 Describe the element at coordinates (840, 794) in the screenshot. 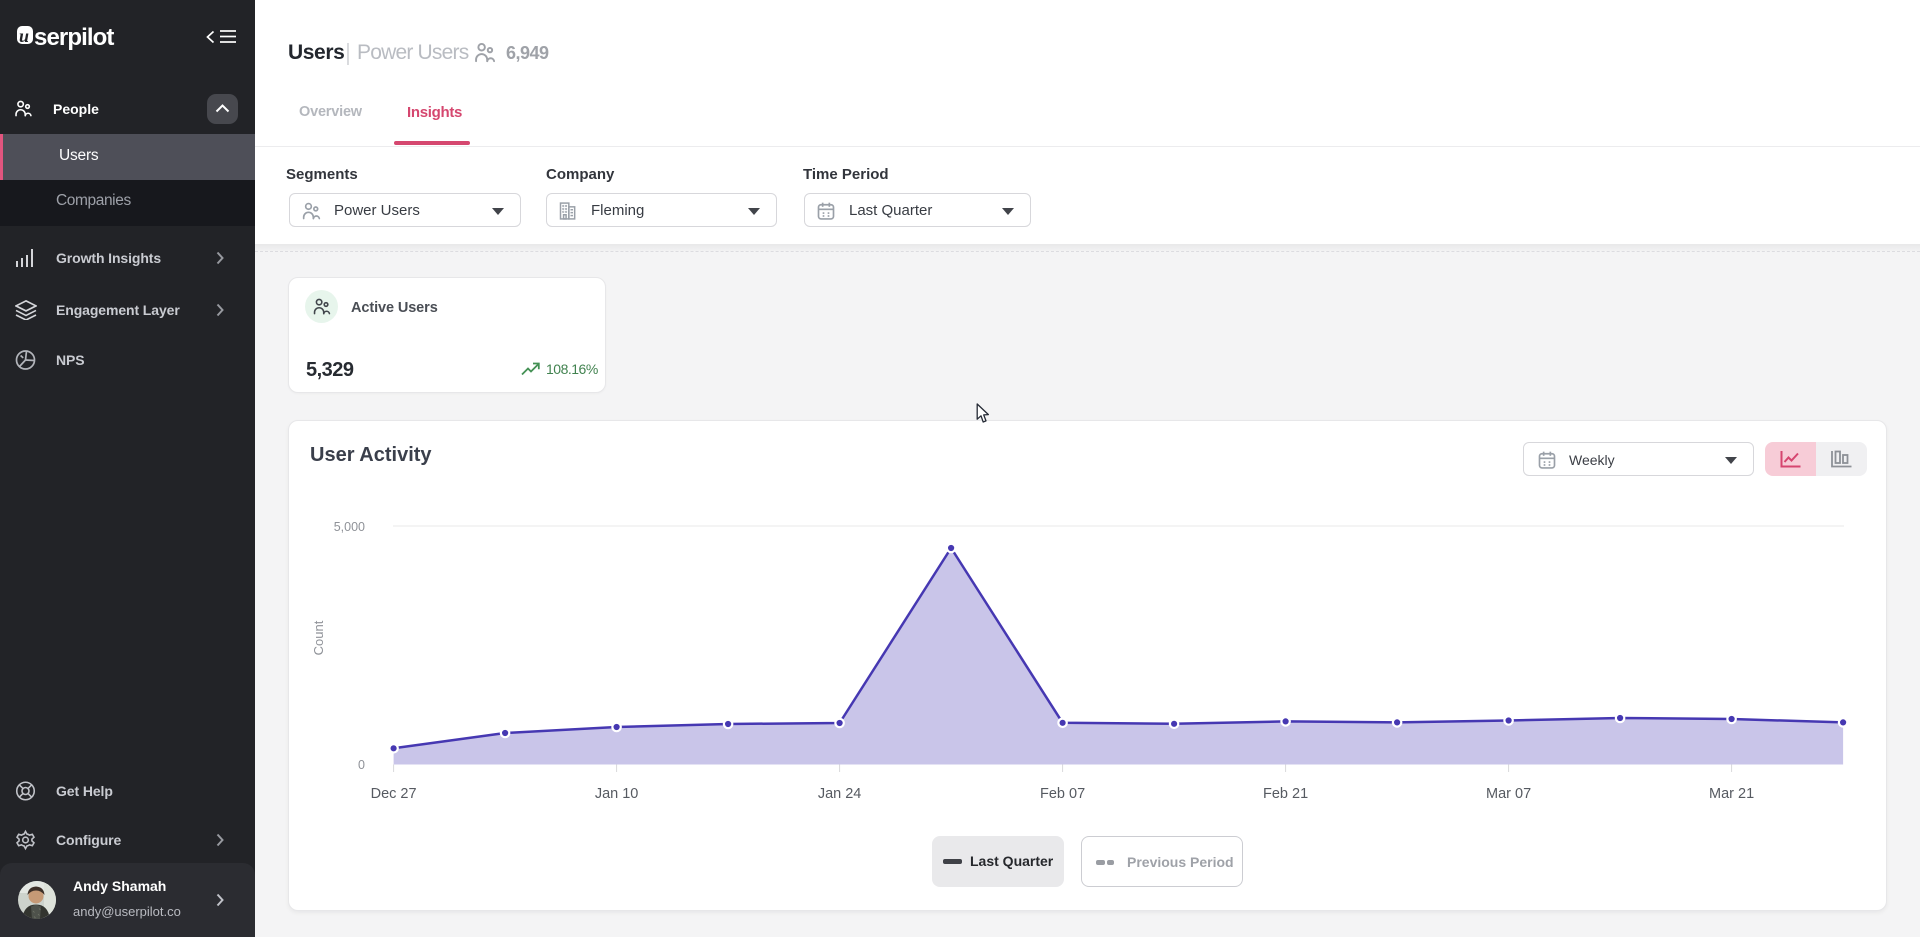

I see `svg-text: Jan 24` at that location.